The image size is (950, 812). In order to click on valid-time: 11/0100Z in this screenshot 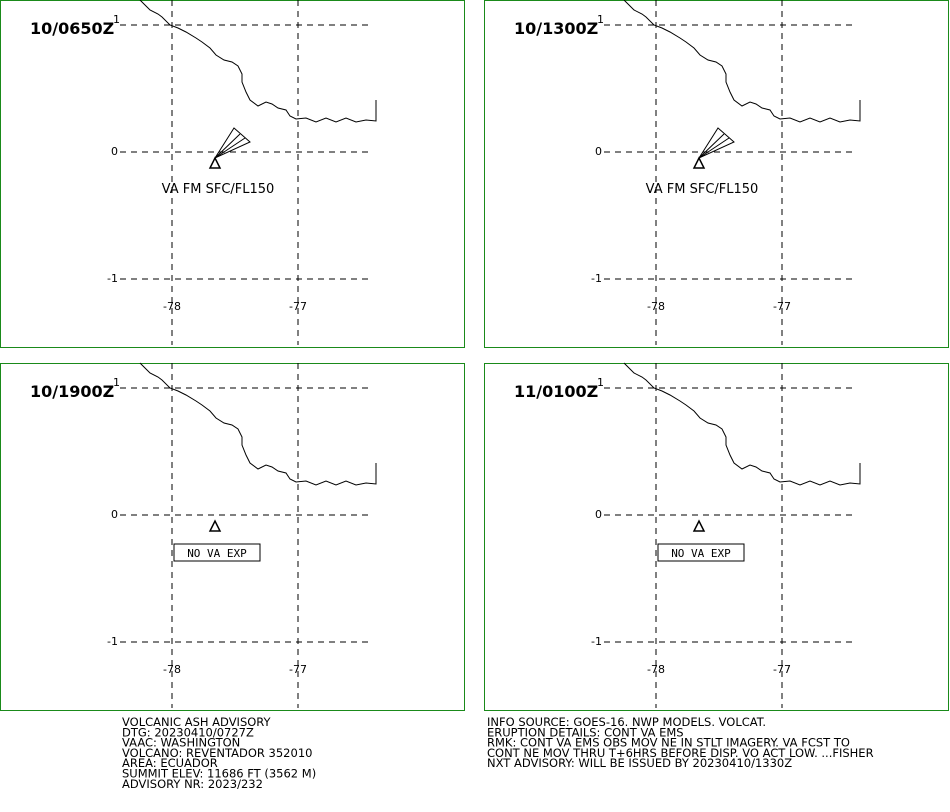, I will do `click(556, 391)`.